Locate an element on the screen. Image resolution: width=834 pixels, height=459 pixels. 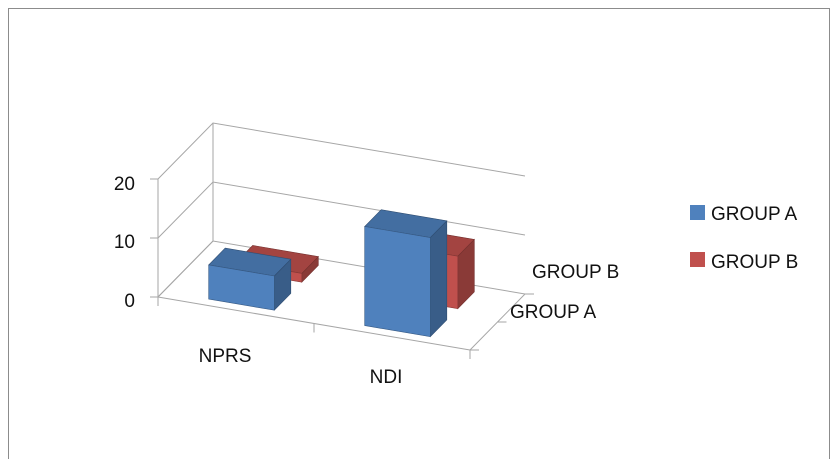
x-category-label: NPRS is located at coordinates (225, 356).